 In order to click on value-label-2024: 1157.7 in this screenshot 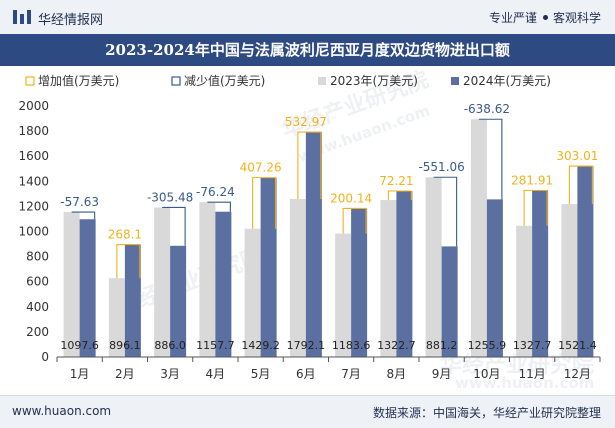, I will do `click(215, 345)`.